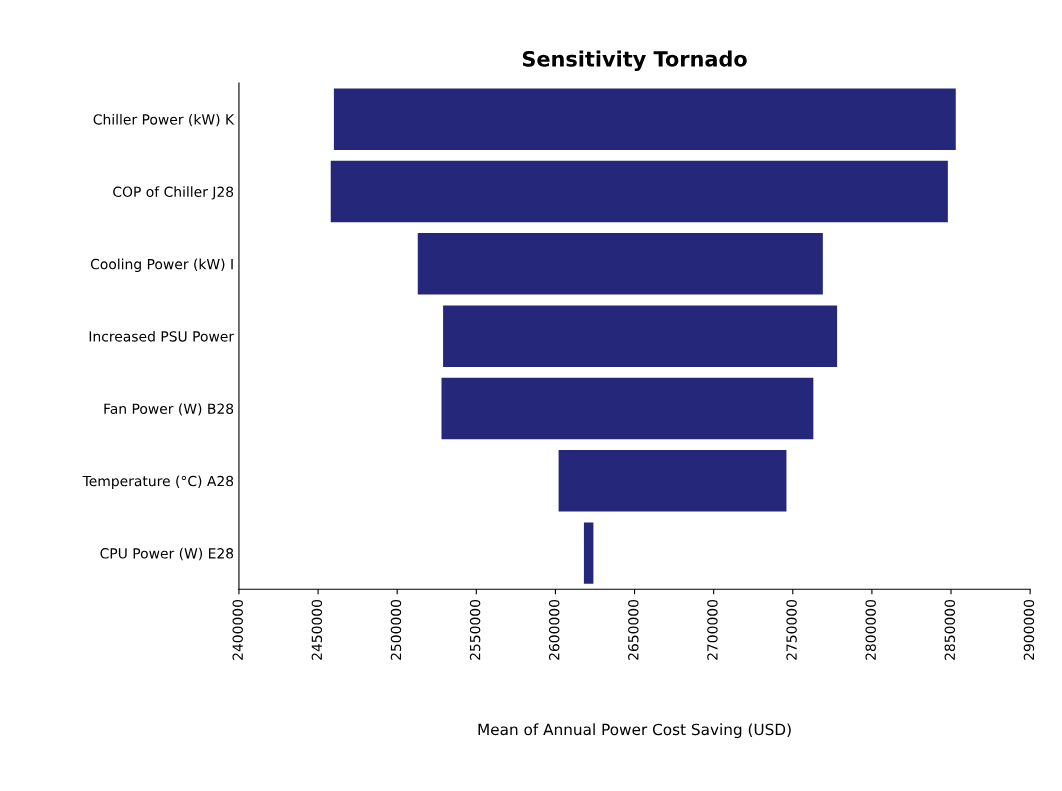 Image resolution: width=1062 pixels, height=791 pixels. I want to click on y-tick-label: Temperature (°C) A28, so click(158, 482).